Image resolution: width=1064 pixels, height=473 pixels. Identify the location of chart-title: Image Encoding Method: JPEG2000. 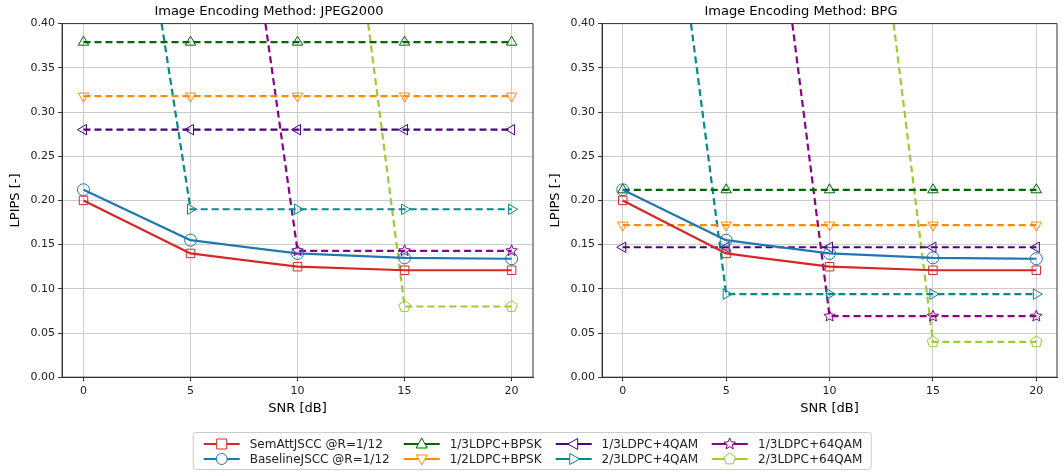
(269, 11).